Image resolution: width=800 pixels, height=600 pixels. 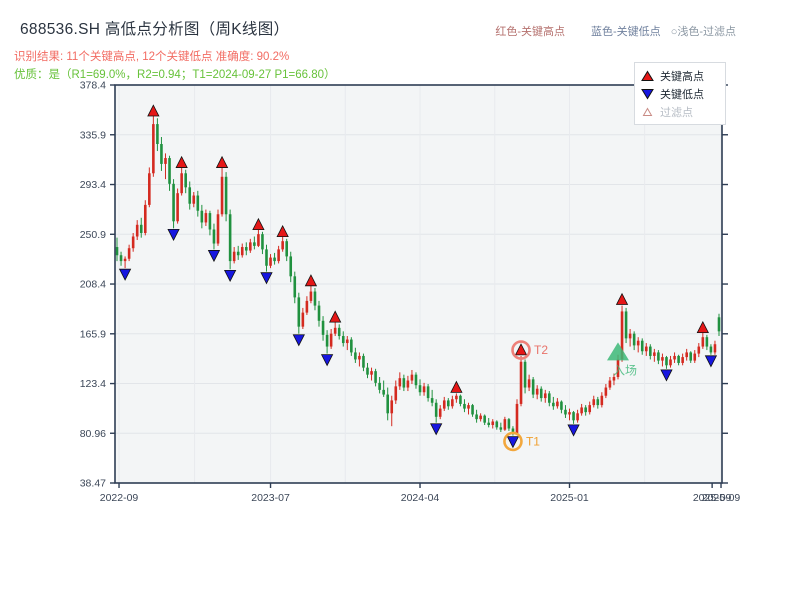 I want to click on legend-item-filtered: 过滤点, so click(x=680, y=112).